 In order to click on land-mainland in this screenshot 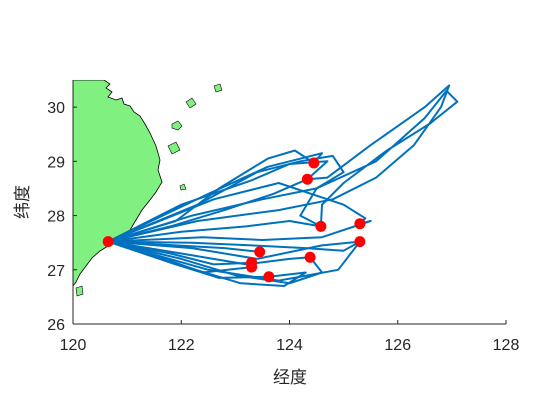, I will do `click(118, 183)`.